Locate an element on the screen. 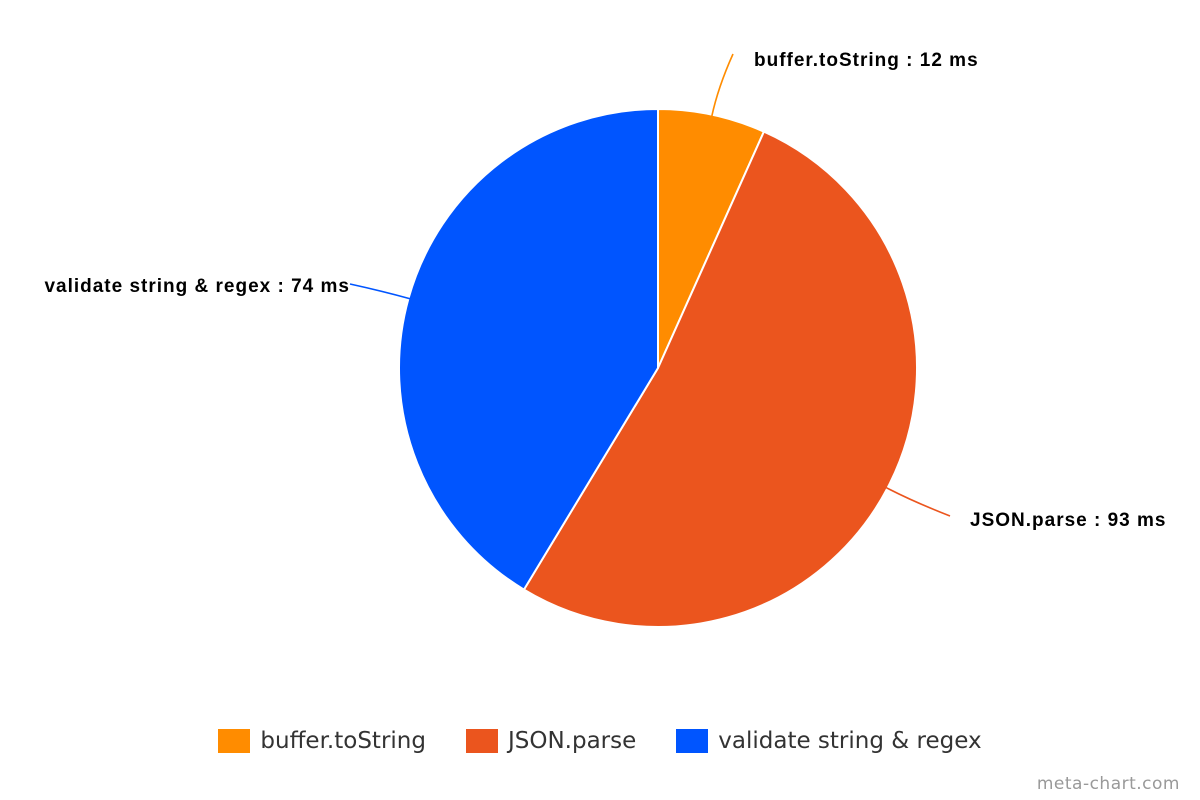 This screenshot has width=1200, height=800. legend-item-buffer-tostring: buffer.toString is located at coordinates (322, 741).